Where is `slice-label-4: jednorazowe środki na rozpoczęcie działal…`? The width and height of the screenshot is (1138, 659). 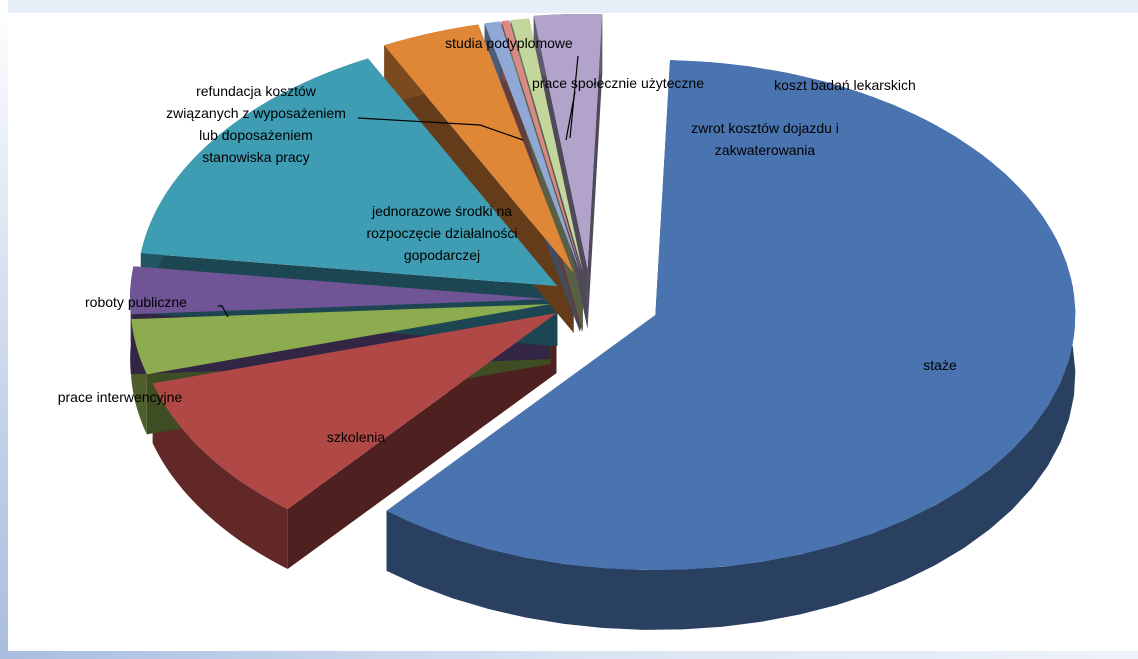
slice-label-4: jednorazowe środki na rozpoczęcie działal… is located at coordinates (442, 233).